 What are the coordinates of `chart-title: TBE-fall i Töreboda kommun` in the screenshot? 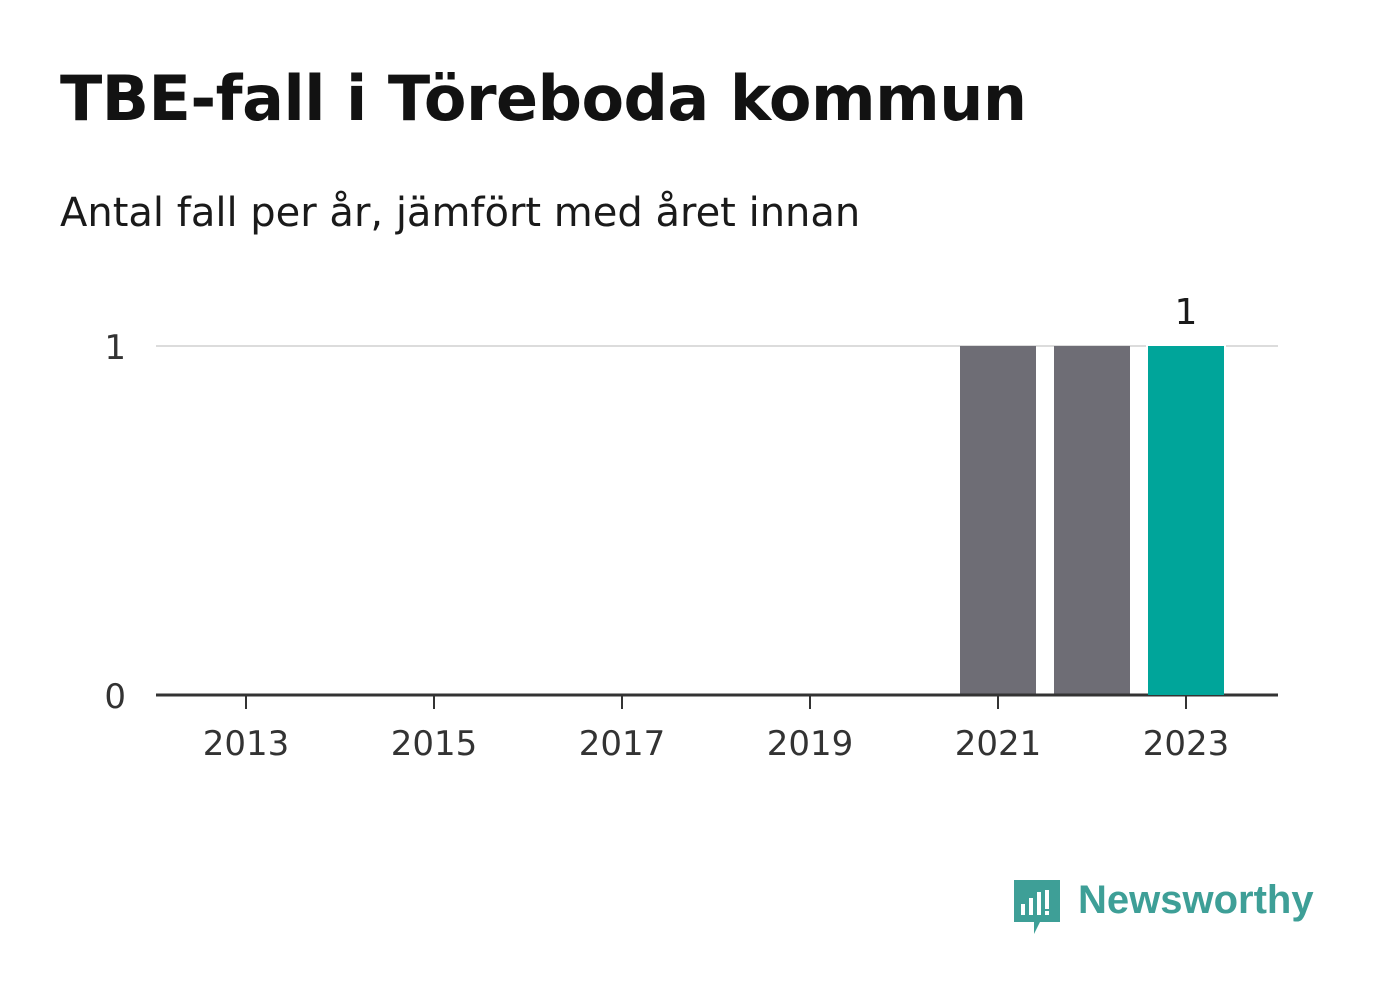 It's located at (543, 98).